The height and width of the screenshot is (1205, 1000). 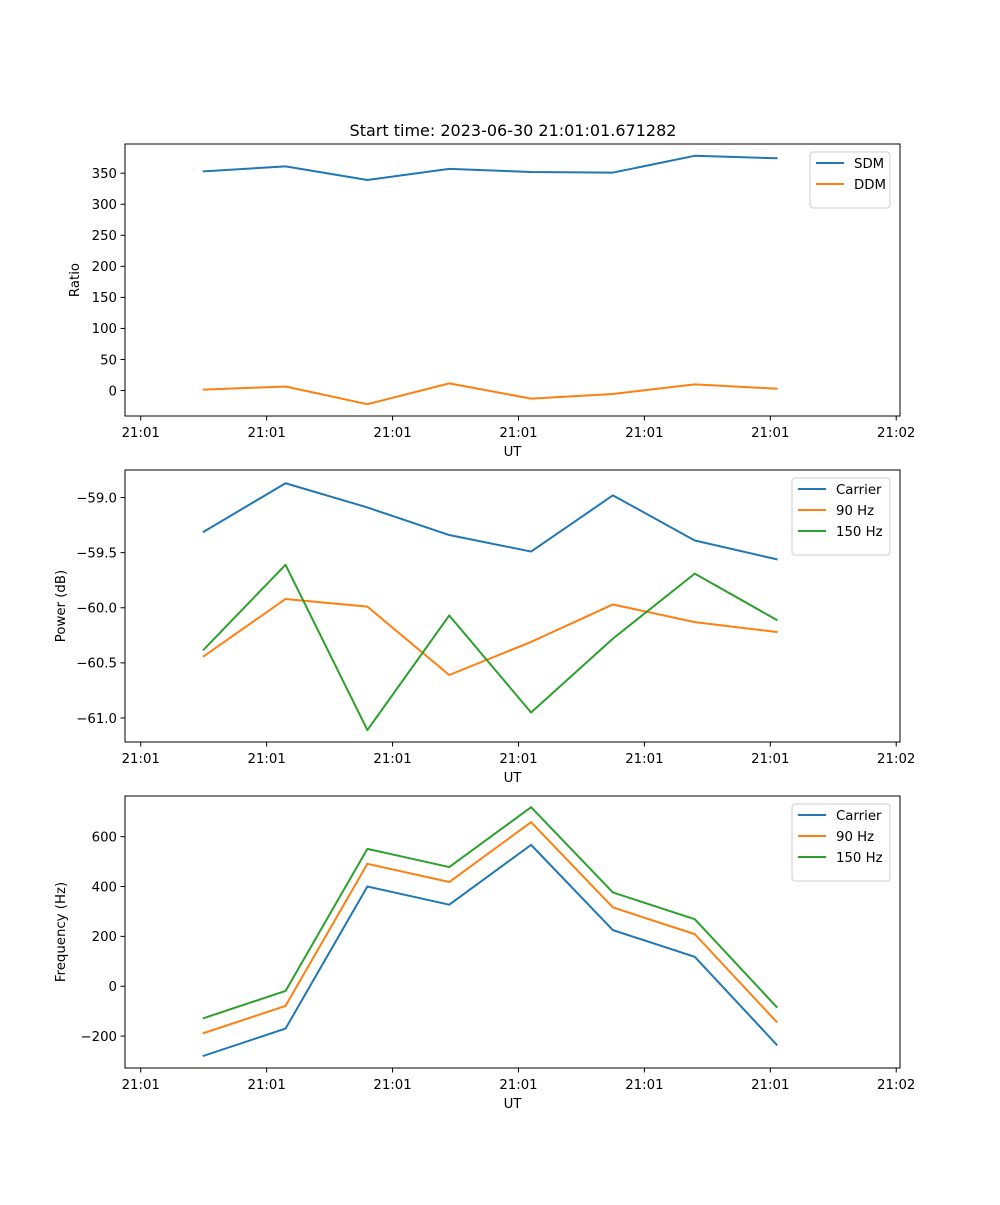 What do you see at coordinates (490, 928) in the screenshot?
I see `panel-3-series-line-90-hz` at bounding box center [490, 928].